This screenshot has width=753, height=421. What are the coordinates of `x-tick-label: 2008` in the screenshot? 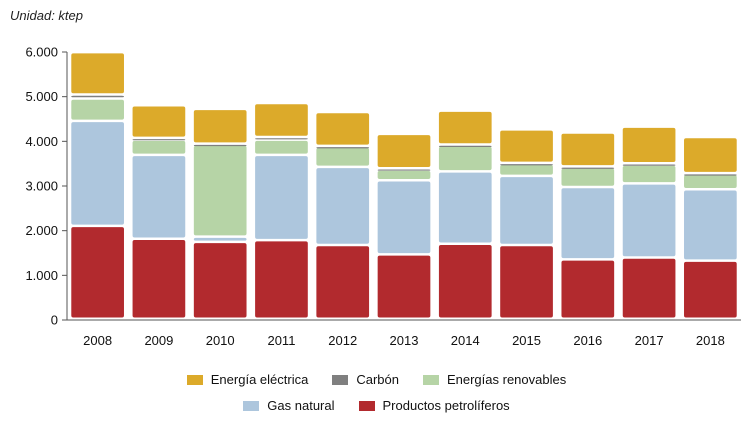 It's located at (97, 340).